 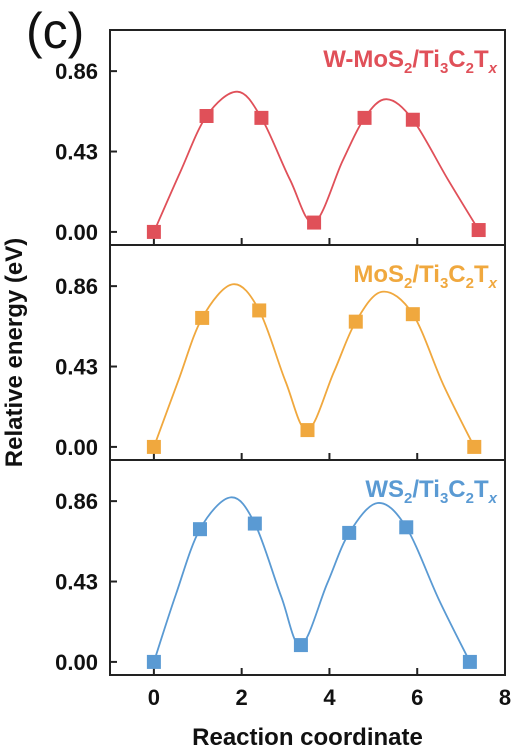 What do you see at coordinates (307, 737) in the screenshot?
I see `x-axis-title: Reaction coordinate` at bounding box center [307, 737].